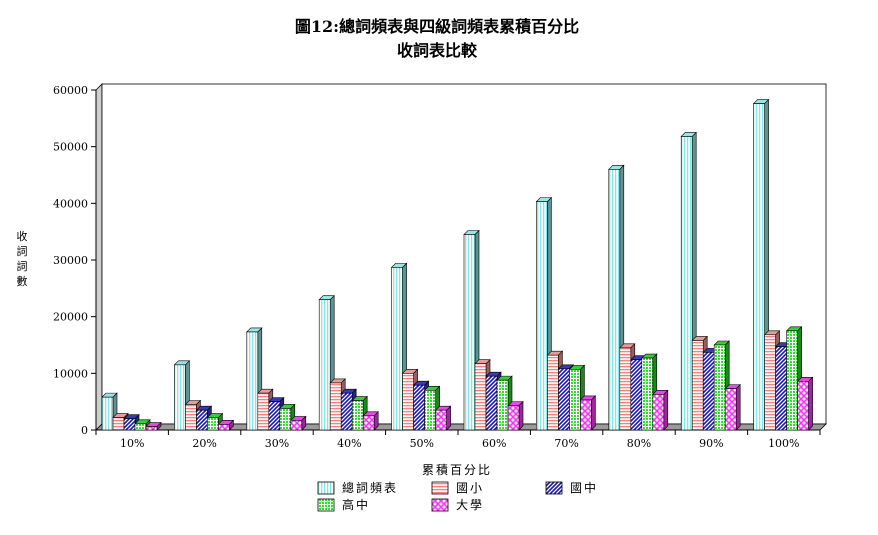  I want to click on y-tick-label: 20000, so click(70, 317).